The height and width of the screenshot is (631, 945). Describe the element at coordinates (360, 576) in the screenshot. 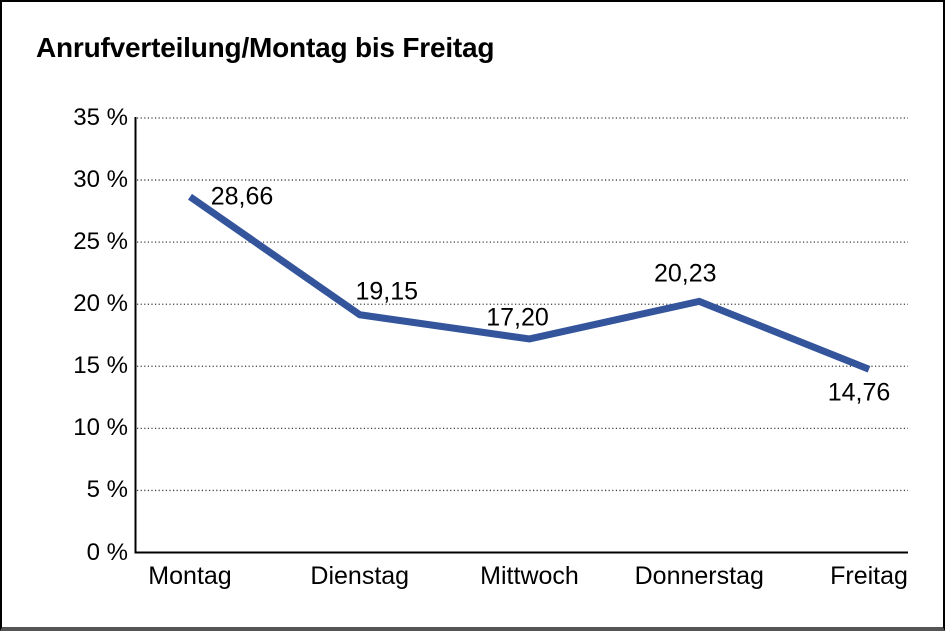

I see `x-category-label: Dienstag` at that location.